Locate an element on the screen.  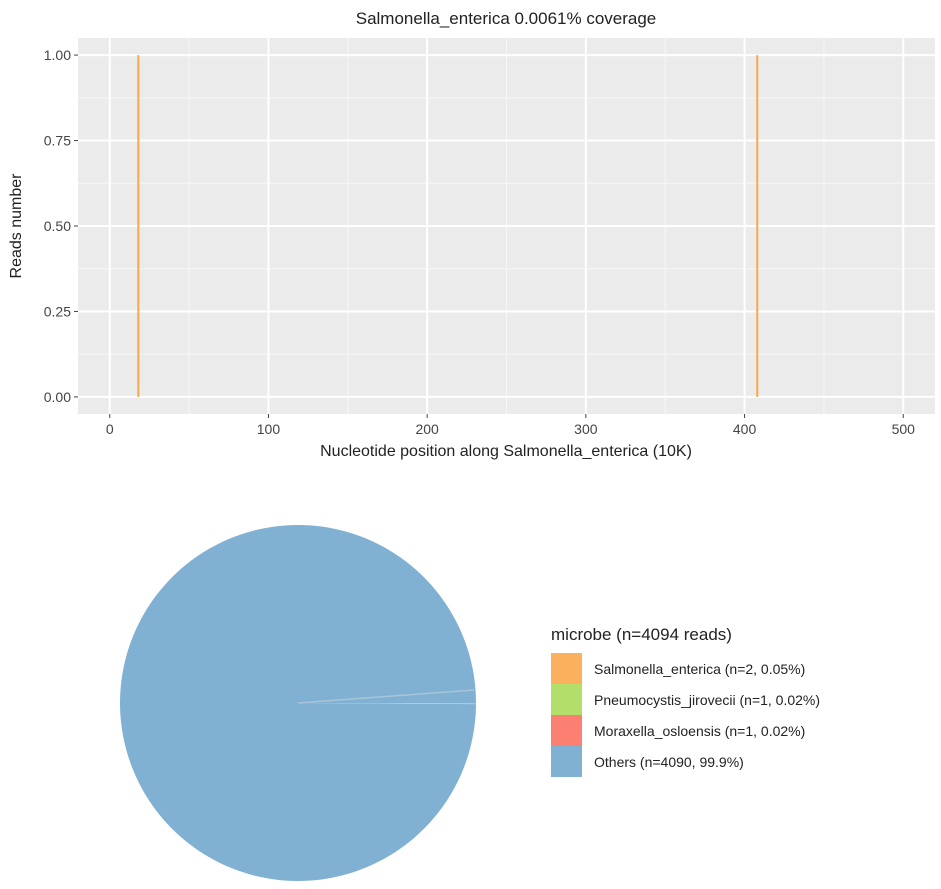
coverage-x-tick-label: 100 is located at coordinates (269, 429).